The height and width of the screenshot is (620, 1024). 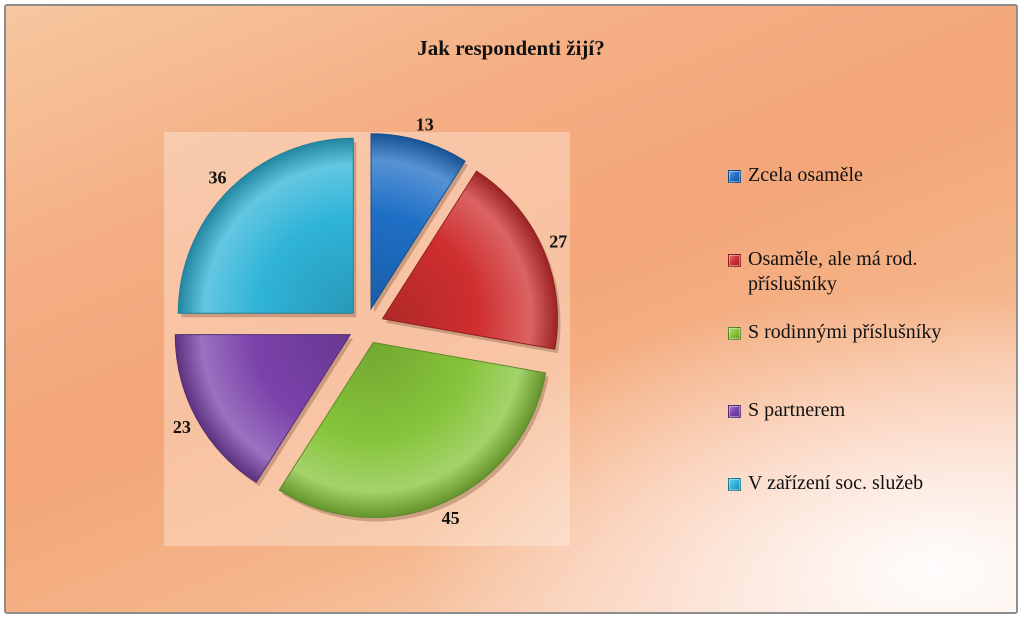 What do you see at coordinates (836, 483) in the screenshot?
I see `legend-label: V zařízení soc. služeb` at bounding box center [836, 483].